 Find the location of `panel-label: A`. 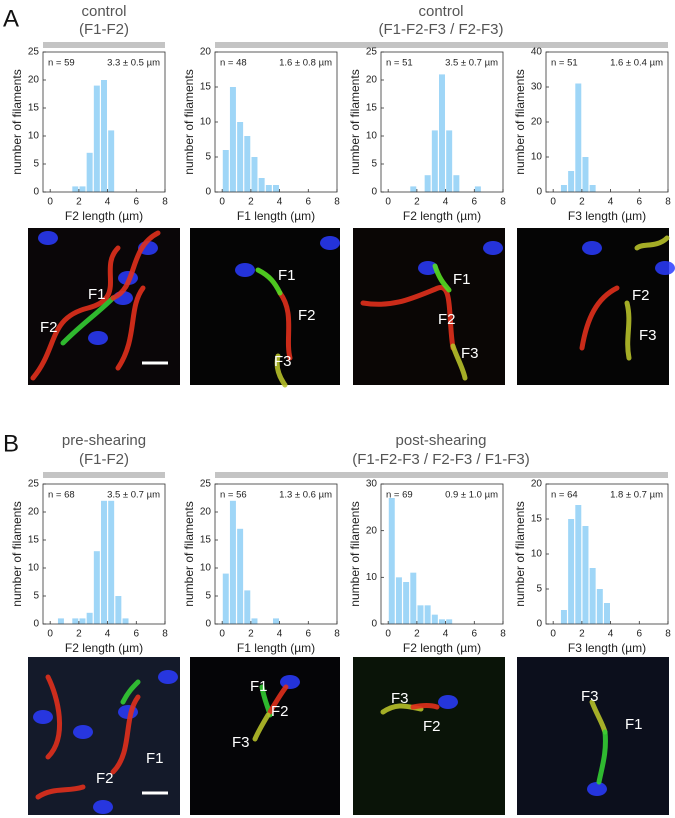

panel-label: A is located at coordinates (11, 18).